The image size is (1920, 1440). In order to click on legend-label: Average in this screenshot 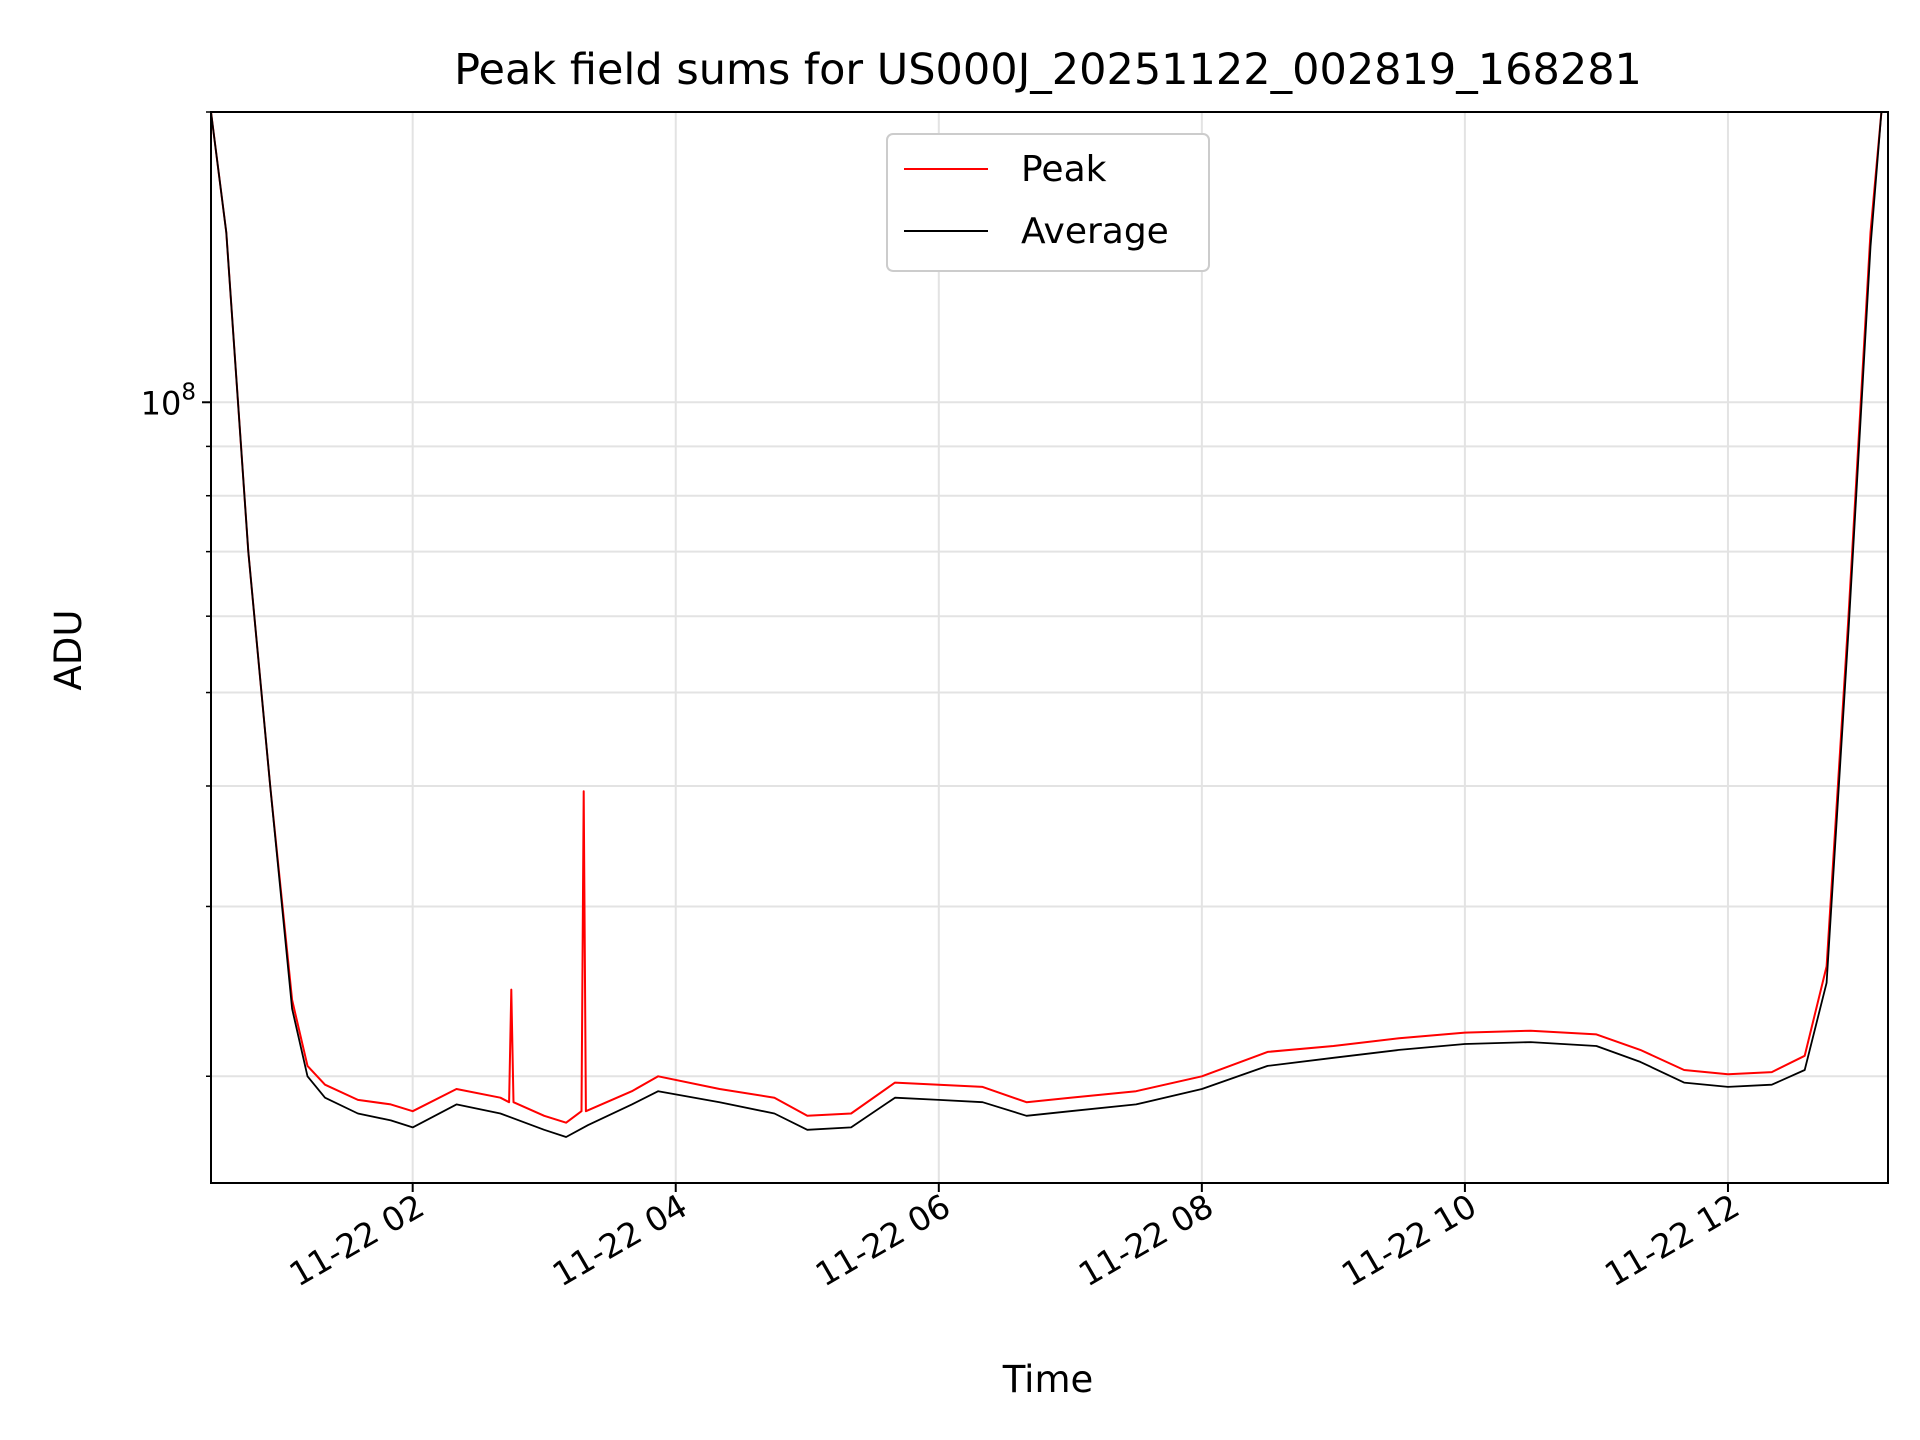, I will do `click(1095, 231)`.